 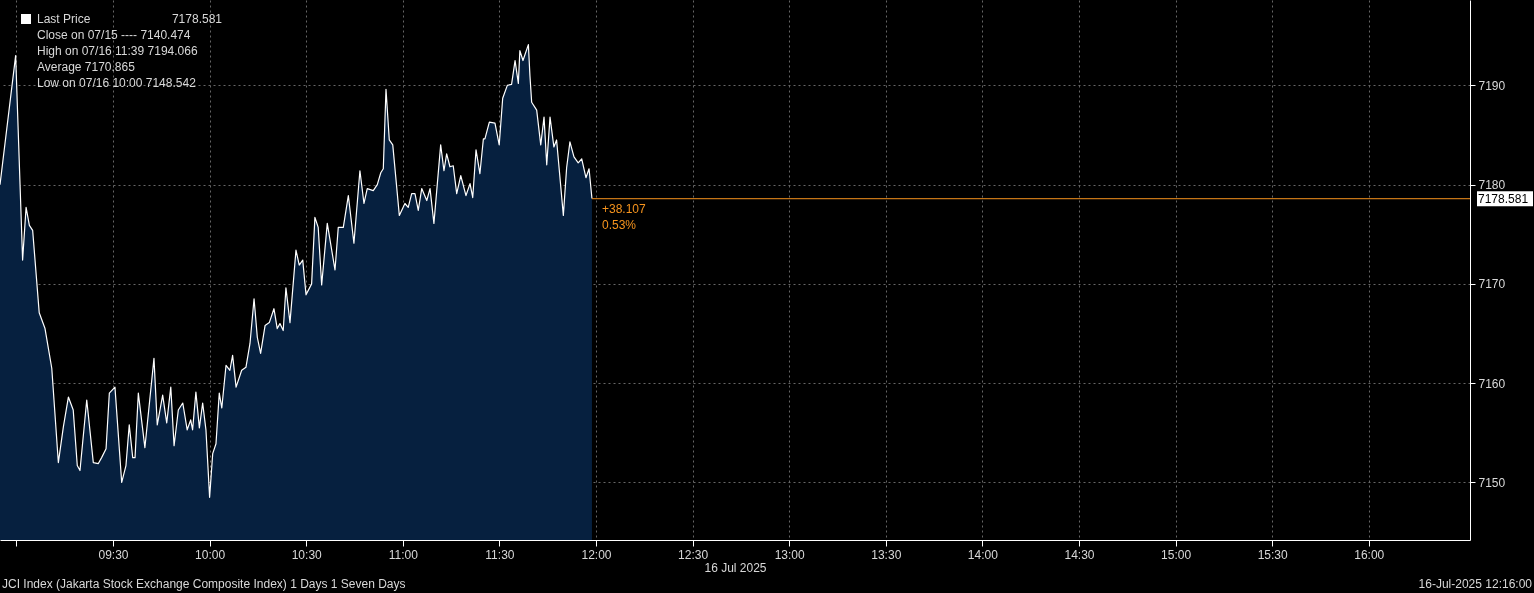 What do you see at coordinates (1176, 554) in the screenshot?
I see `x-tick-label: 15:00` at bounding box center [1176, 554].